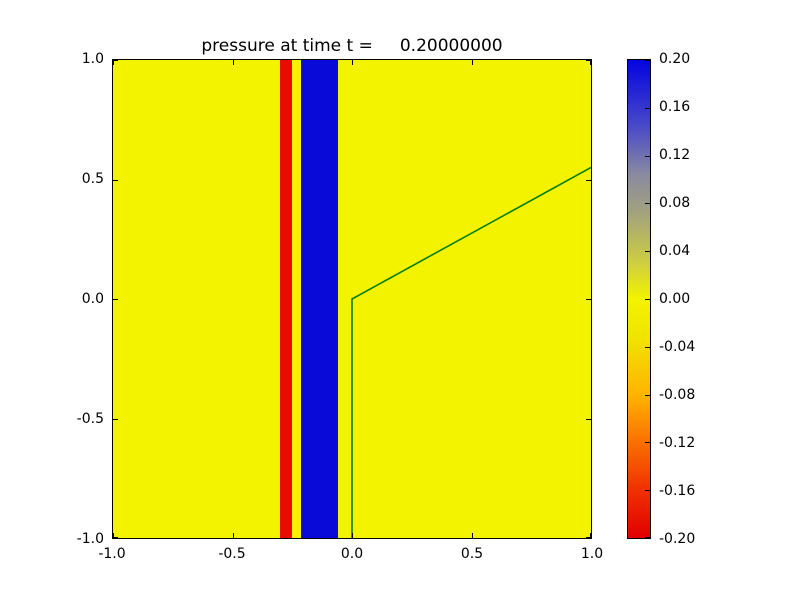 The image size is (800, 600). What do you see at coordinates (592, 554) in the screenshot?
I see `x-tick-label: 1.0` at bounding box center [592, 554].